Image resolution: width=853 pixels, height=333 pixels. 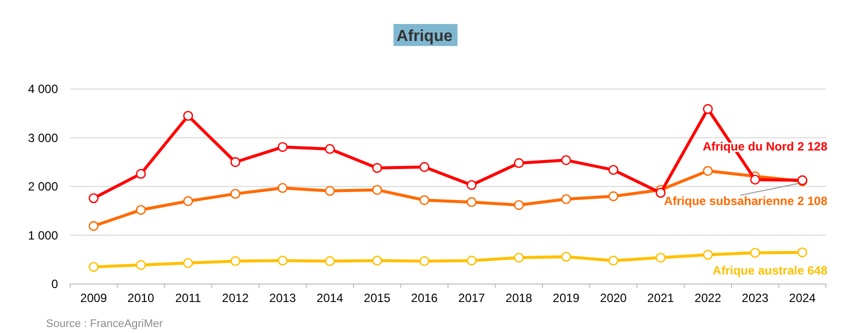 I want to click on x-tick-label: 2013, so click(x=282, y=298).